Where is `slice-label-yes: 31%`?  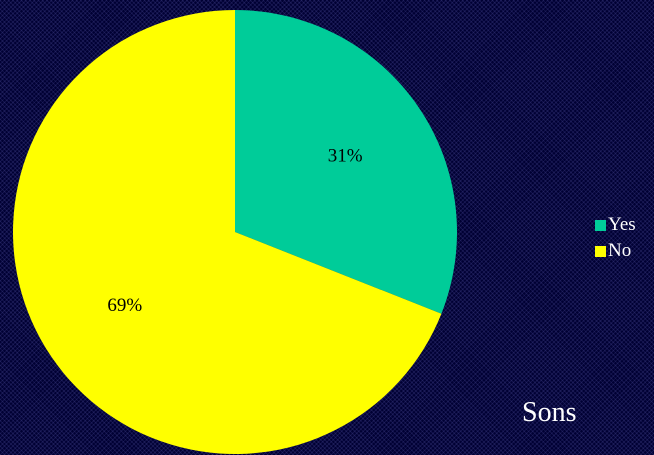 slice-label-yes: 31% is located at coordinates (345, 155).